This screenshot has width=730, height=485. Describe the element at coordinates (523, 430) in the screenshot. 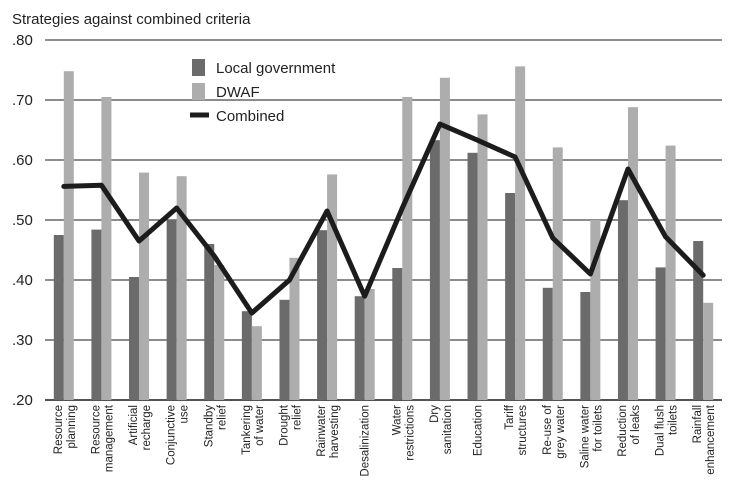

I see `category-label-line: structures` at that location.